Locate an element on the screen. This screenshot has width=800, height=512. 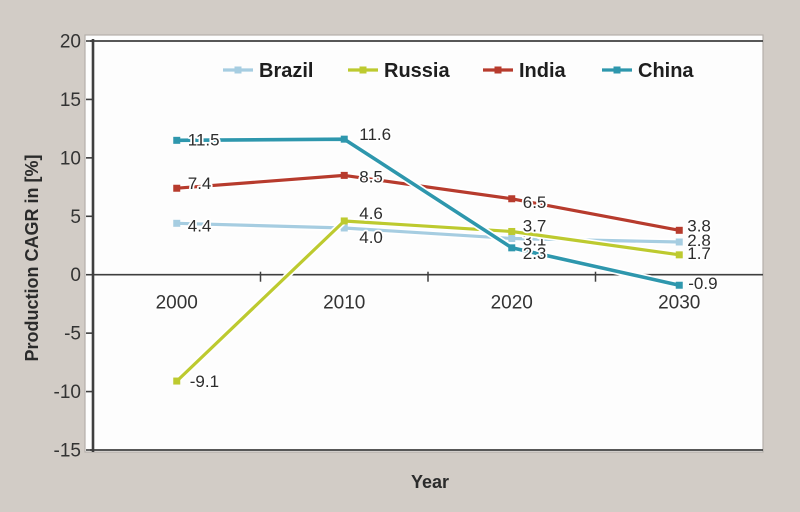
legend-swatch-russia is located at coordinates (363, 70).